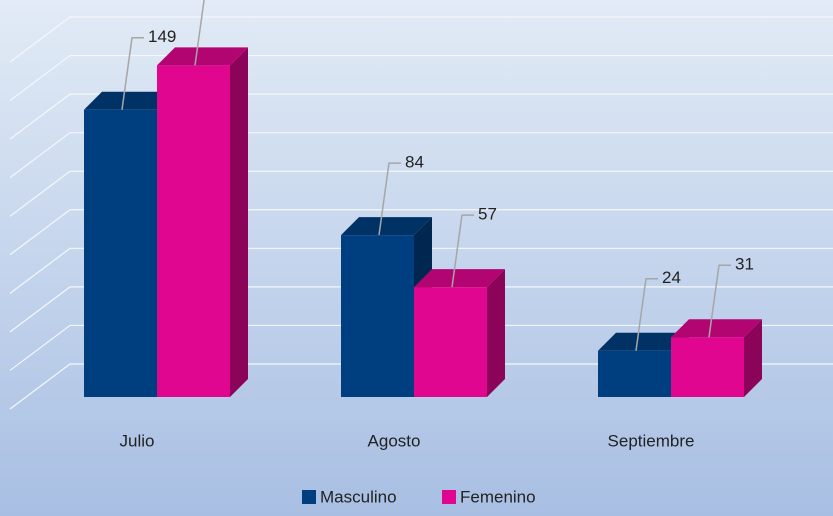 The width and height of the screenshot is (833, 516). I want to click on data-label: 31, so click(744, 264).